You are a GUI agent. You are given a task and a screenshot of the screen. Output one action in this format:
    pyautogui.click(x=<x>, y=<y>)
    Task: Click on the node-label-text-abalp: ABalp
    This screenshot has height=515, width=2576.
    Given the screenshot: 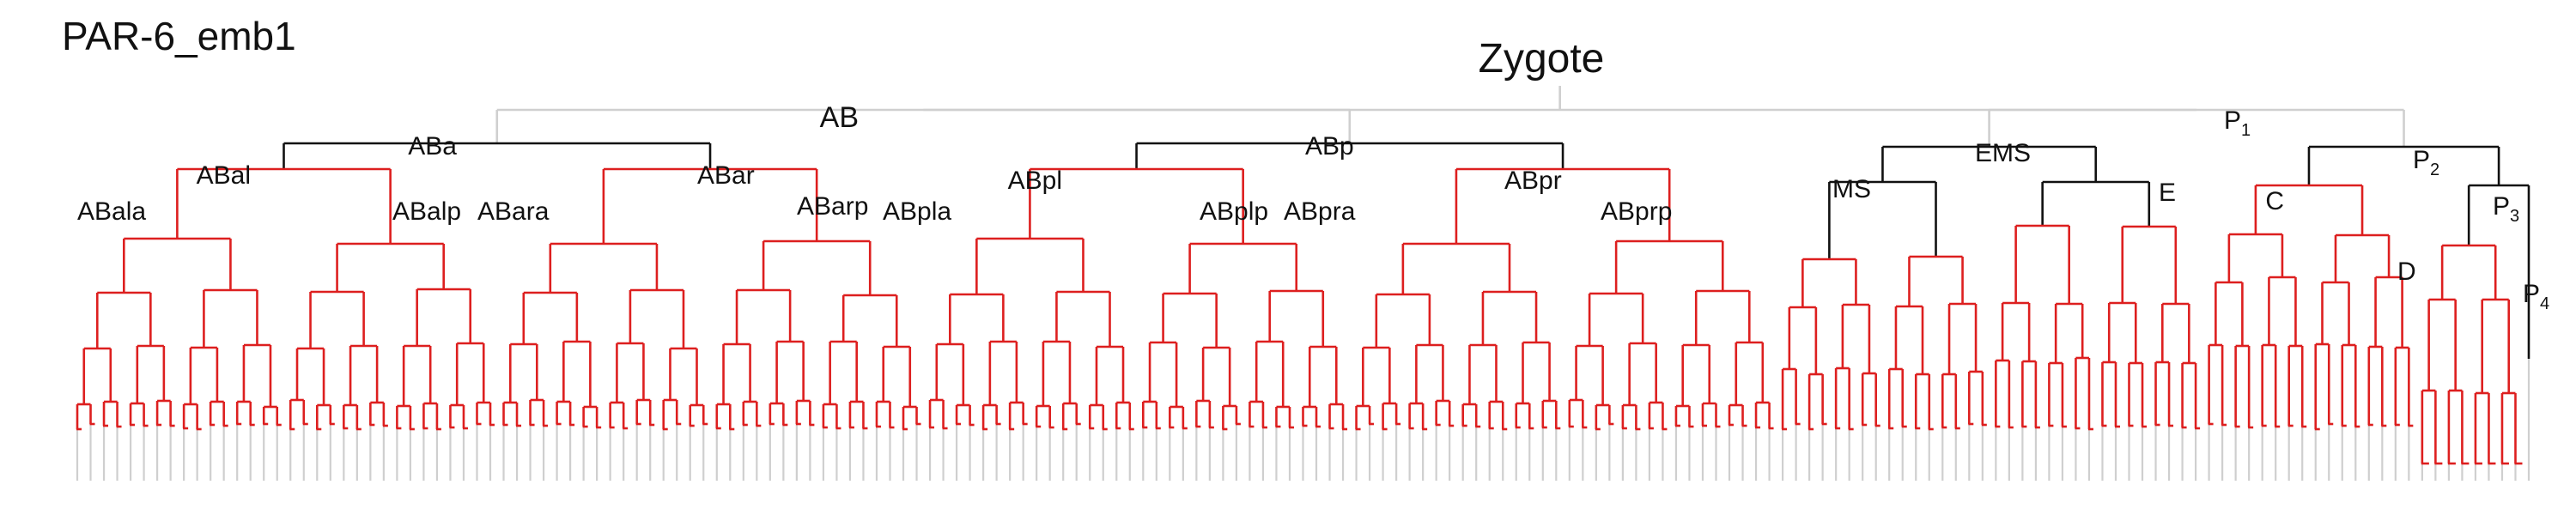 What is the action you would take?
    pyautogui.click(x=426, y=211)
    